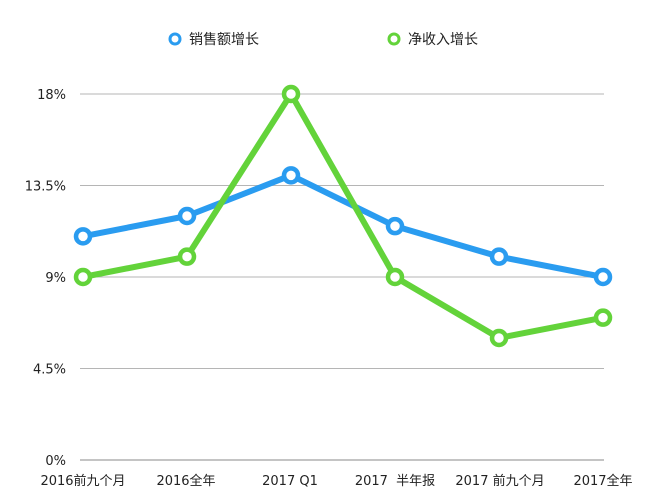  What do you see at coordinates (499, 481) in the screenshot?
I see `x-tick-label: 2017 前九个月` at bounding box center [499, 481].